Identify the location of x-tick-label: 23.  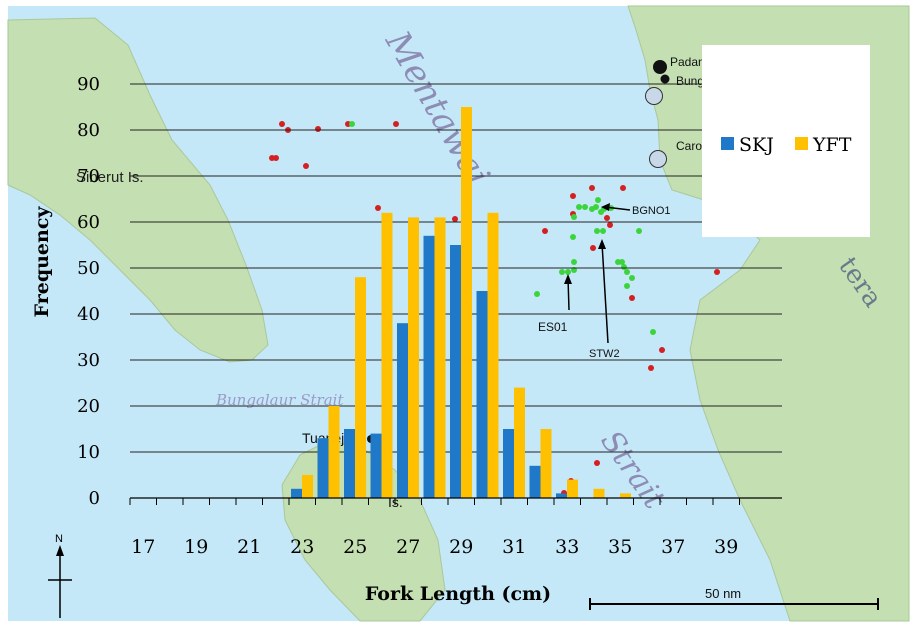
(302, 547).